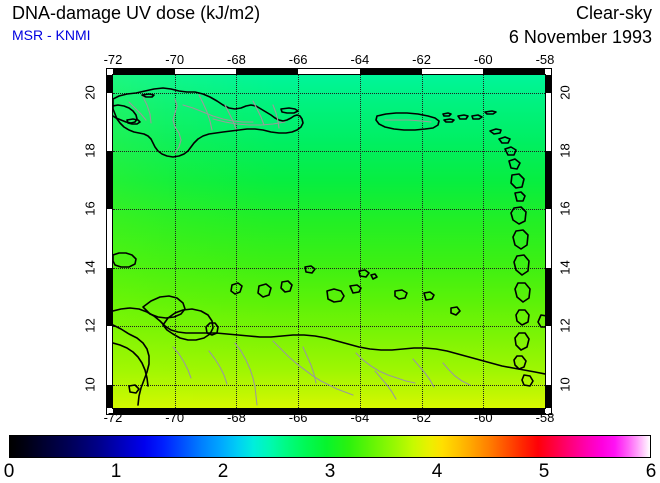 This screenshot has width=660, height=483. I want to click on colorbar: 0 1 2 3 4 5 6, so click(330, 458).